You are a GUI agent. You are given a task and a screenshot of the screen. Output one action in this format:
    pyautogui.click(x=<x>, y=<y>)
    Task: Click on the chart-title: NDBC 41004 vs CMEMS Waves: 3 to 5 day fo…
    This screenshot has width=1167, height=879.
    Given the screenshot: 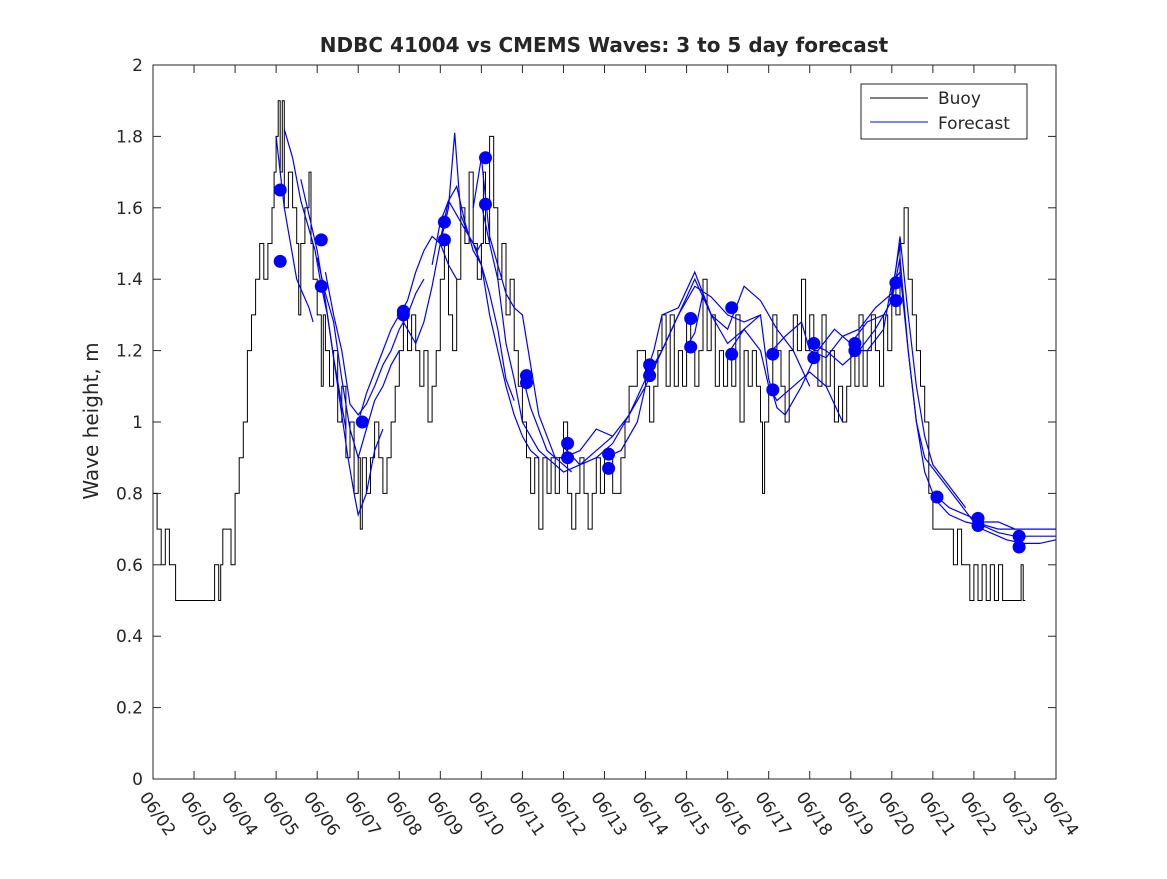 What is the action you would take?
    pyautogui.click(x=604, y=45)
    